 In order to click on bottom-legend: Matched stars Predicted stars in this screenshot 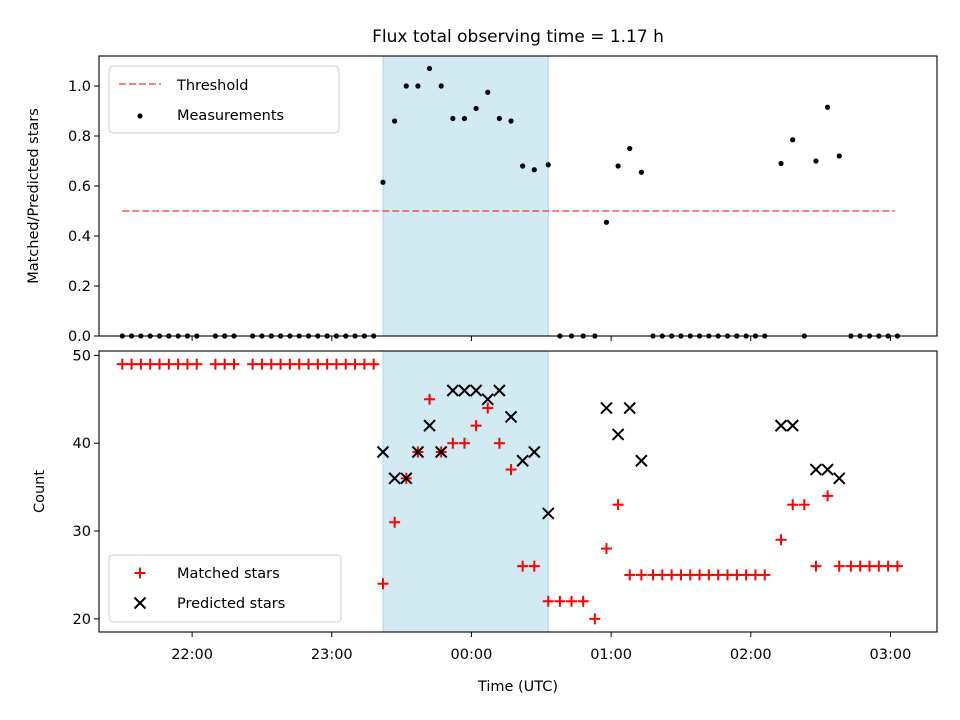, I will do `click(225, 588)`.